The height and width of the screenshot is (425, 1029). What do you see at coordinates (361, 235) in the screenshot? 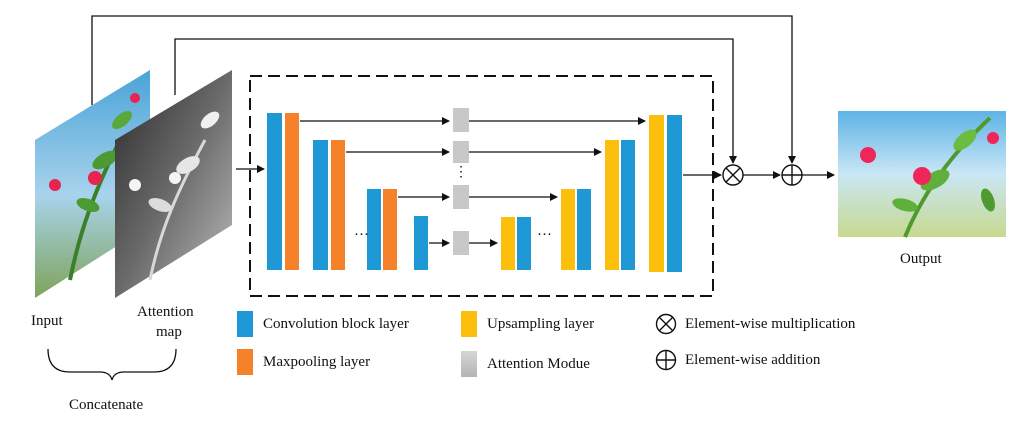
I see `ellipsis-encoder: ···` at bounding box center [361, 235].